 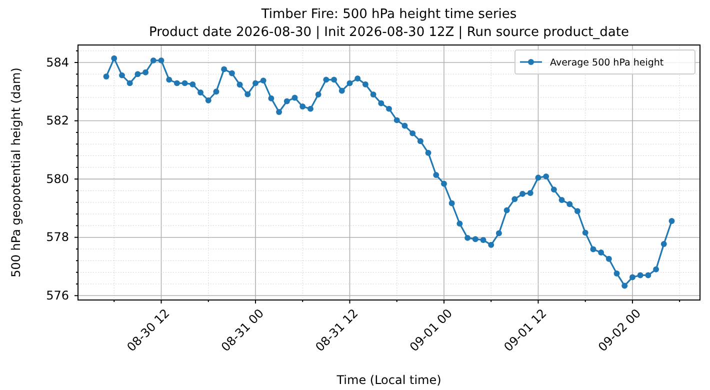 What do you see at coordinates (57, 121) in the screenshot?
I see `y-tick-label: 582` at bounding box center [57, 121].